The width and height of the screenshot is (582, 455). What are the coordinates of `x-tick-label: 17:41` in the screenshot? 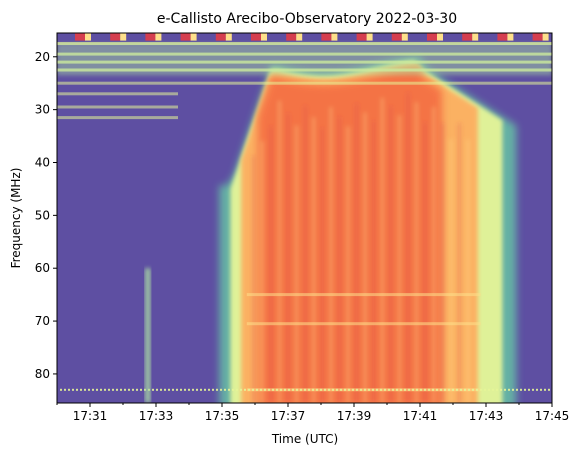 It's located at (420, 416).